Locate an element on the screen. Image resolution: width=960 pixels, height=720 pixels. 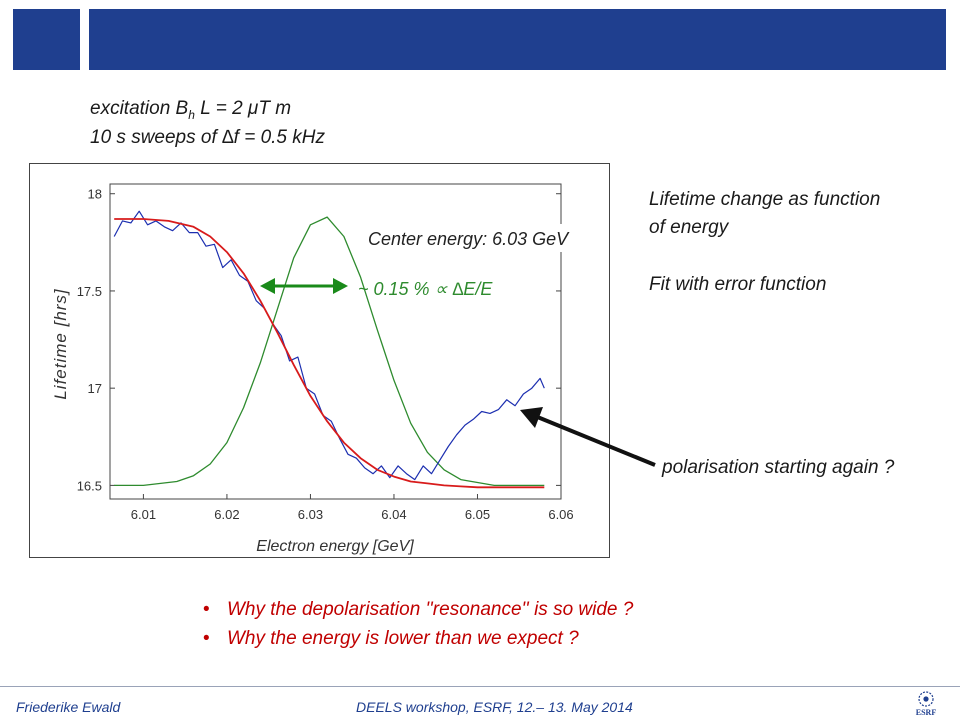
excitation-line: excitation Bh L = 2 μT m is located at coordinates (191, 110).